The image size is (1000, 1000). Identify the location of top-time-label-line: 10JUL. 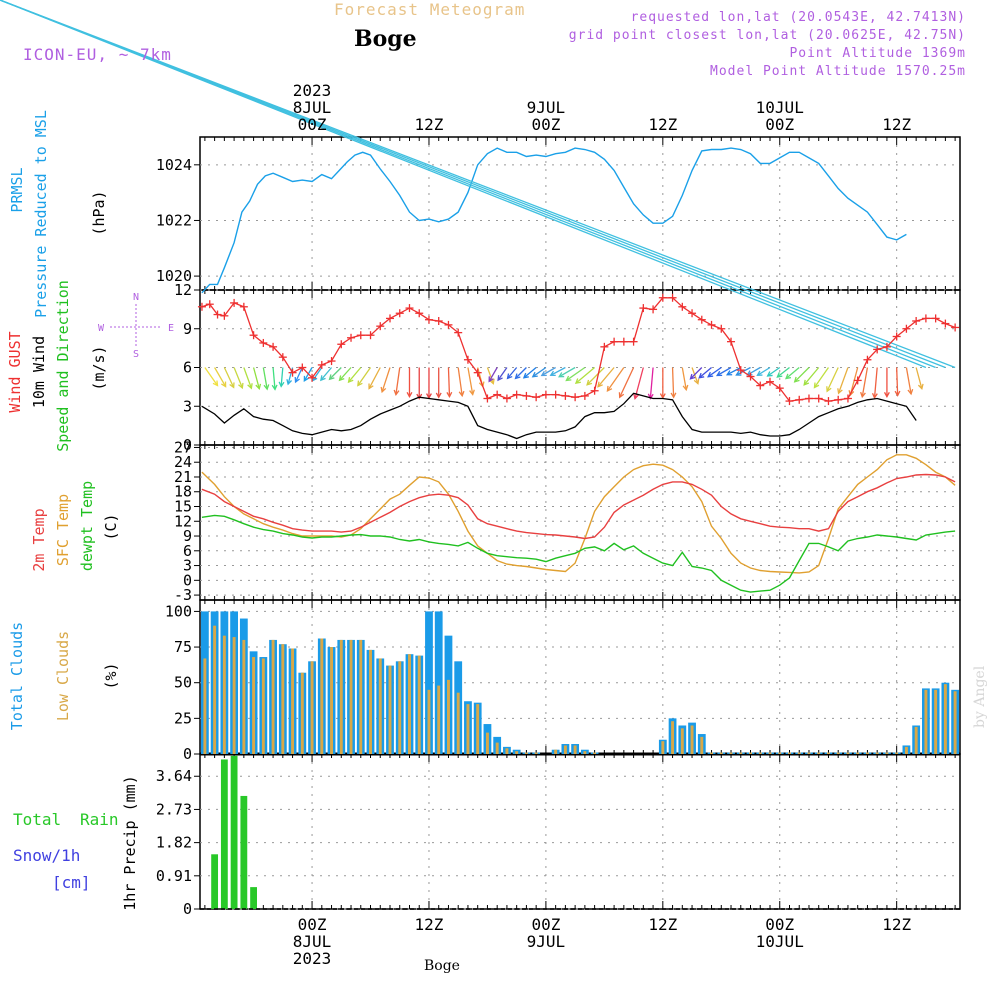
(780, 107).